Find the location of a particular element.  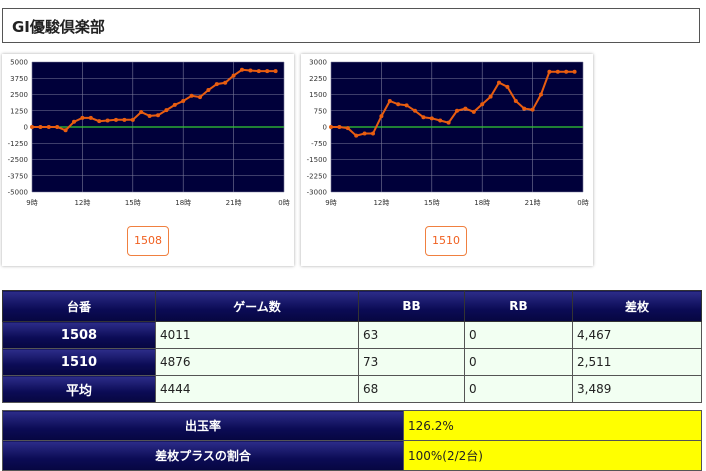

games-cell: 4876 is located at coordinates (257, 362).